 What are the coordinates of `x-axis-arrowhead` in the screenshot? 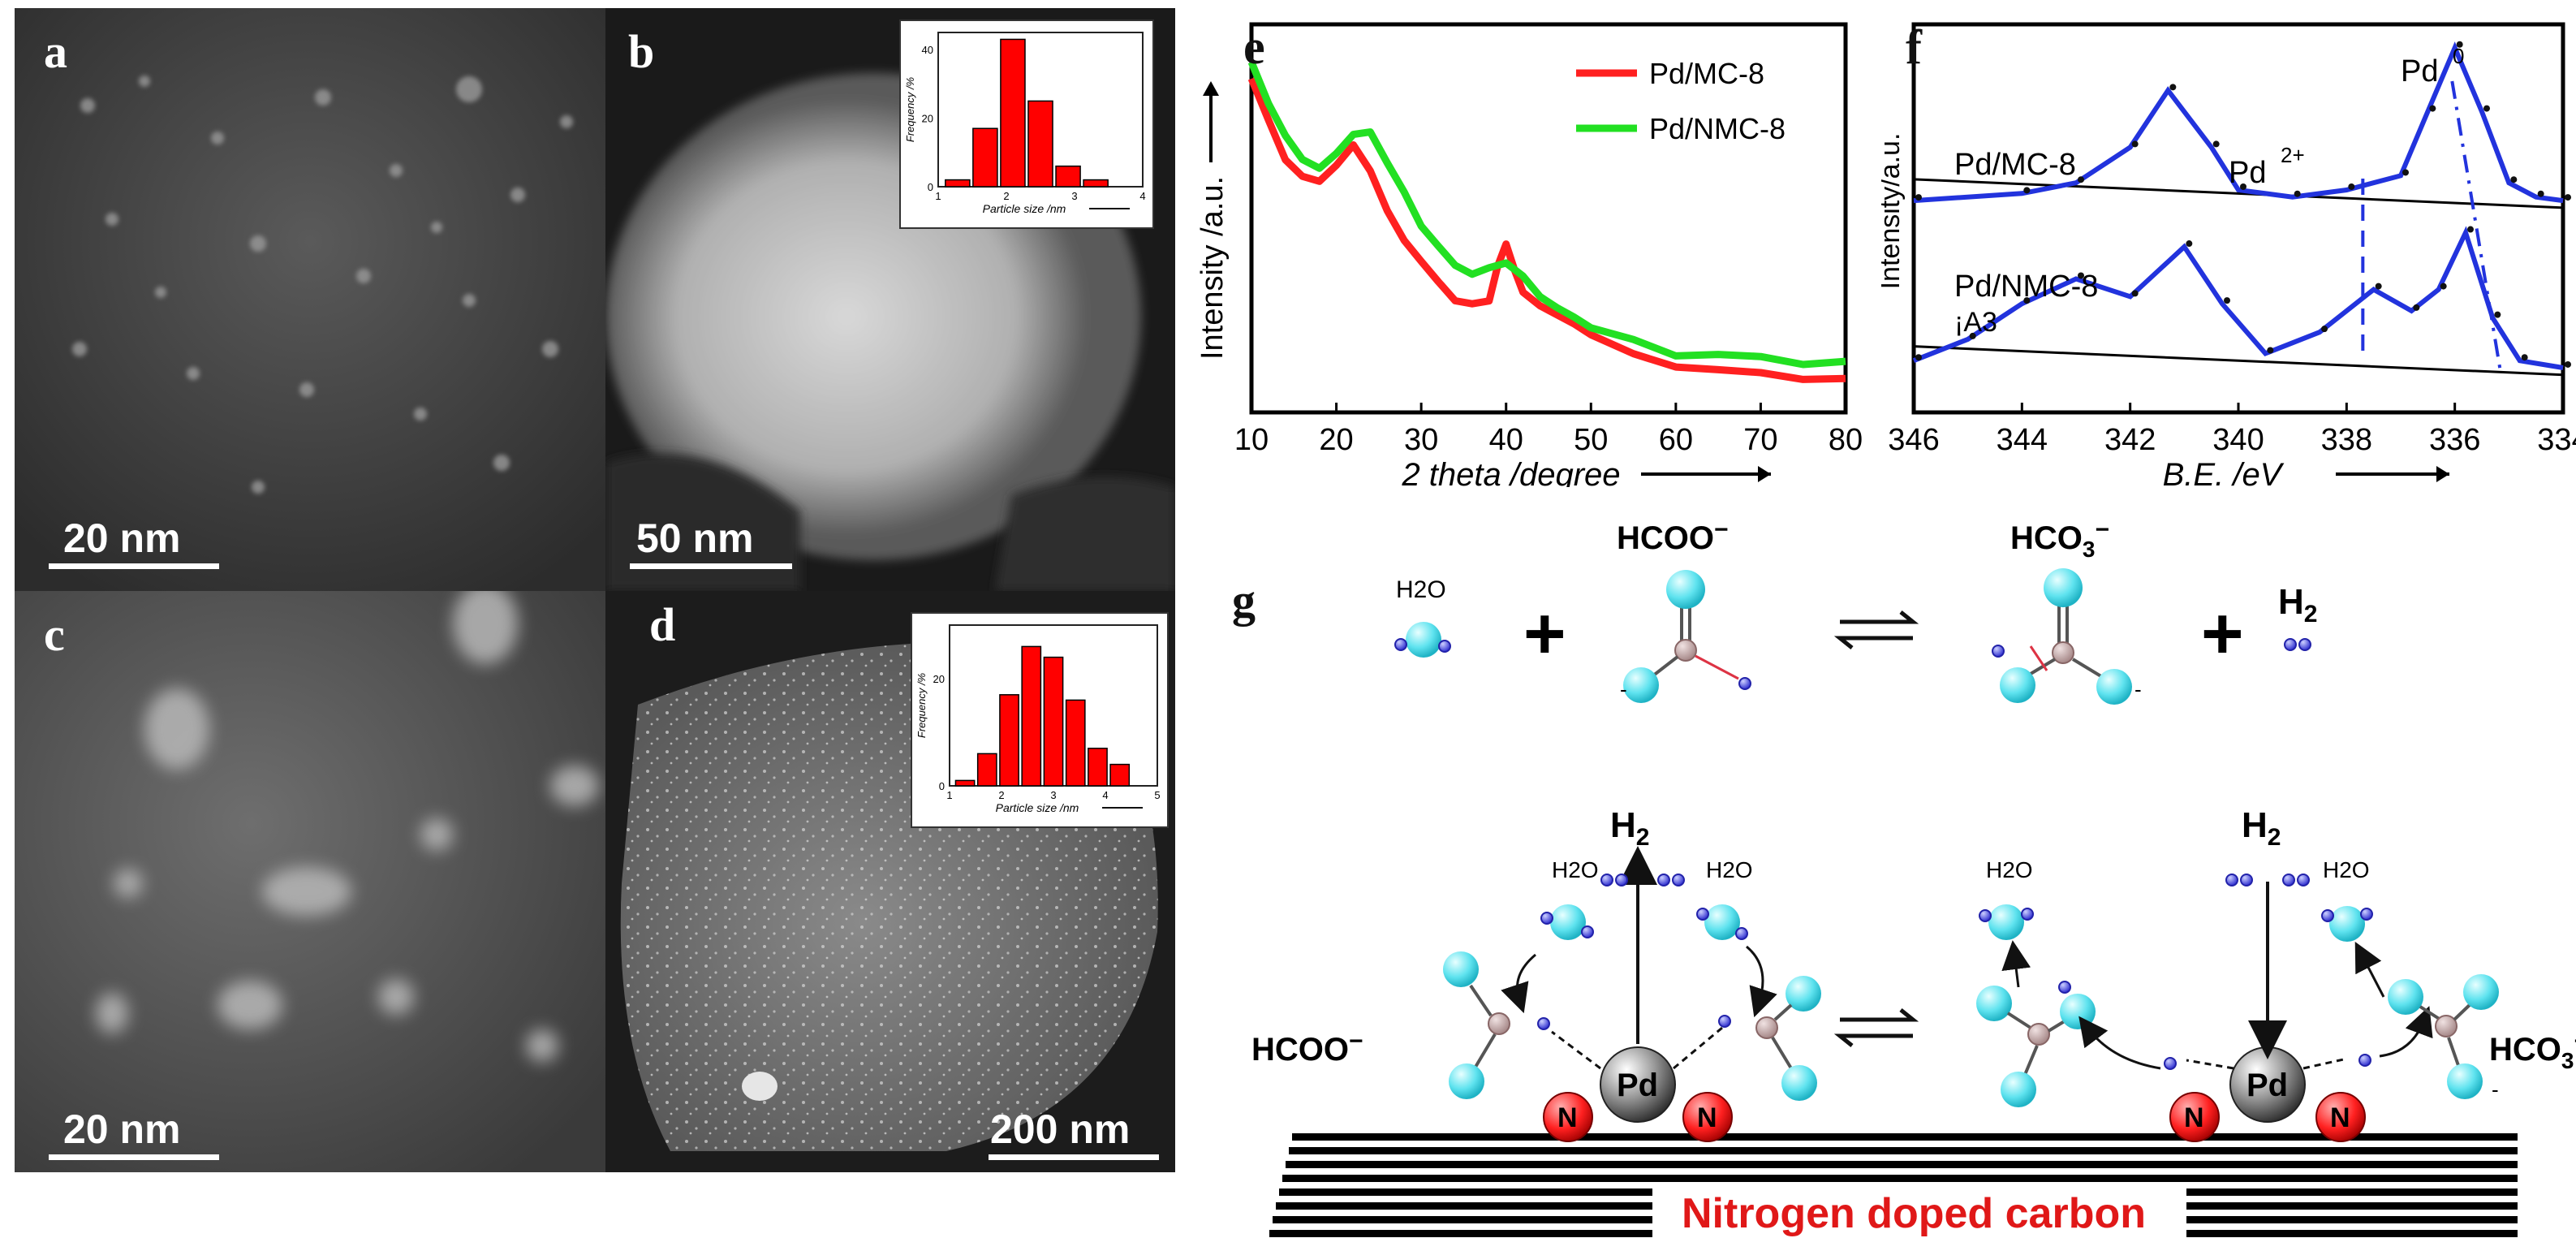 It's located at (1765, 474).